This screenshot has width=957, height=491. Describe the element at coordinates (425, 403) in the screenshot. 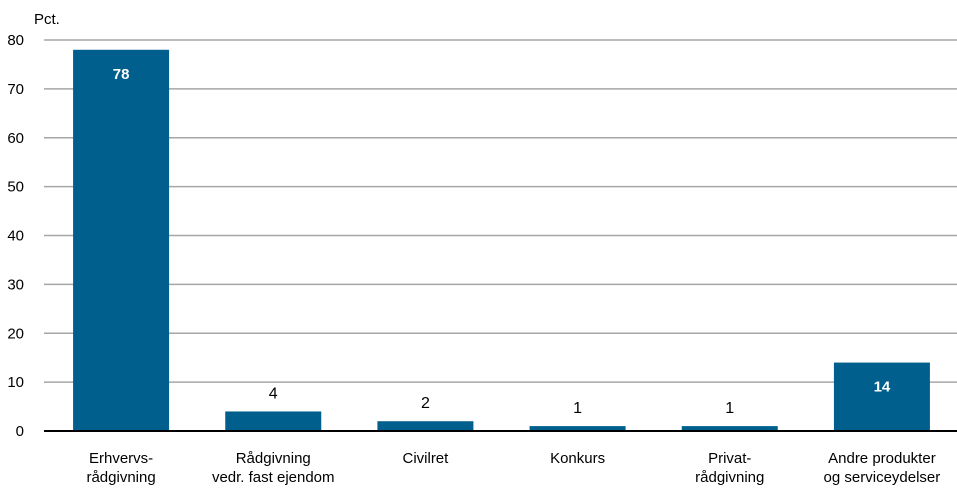

I see `value-label: 2` at that location.